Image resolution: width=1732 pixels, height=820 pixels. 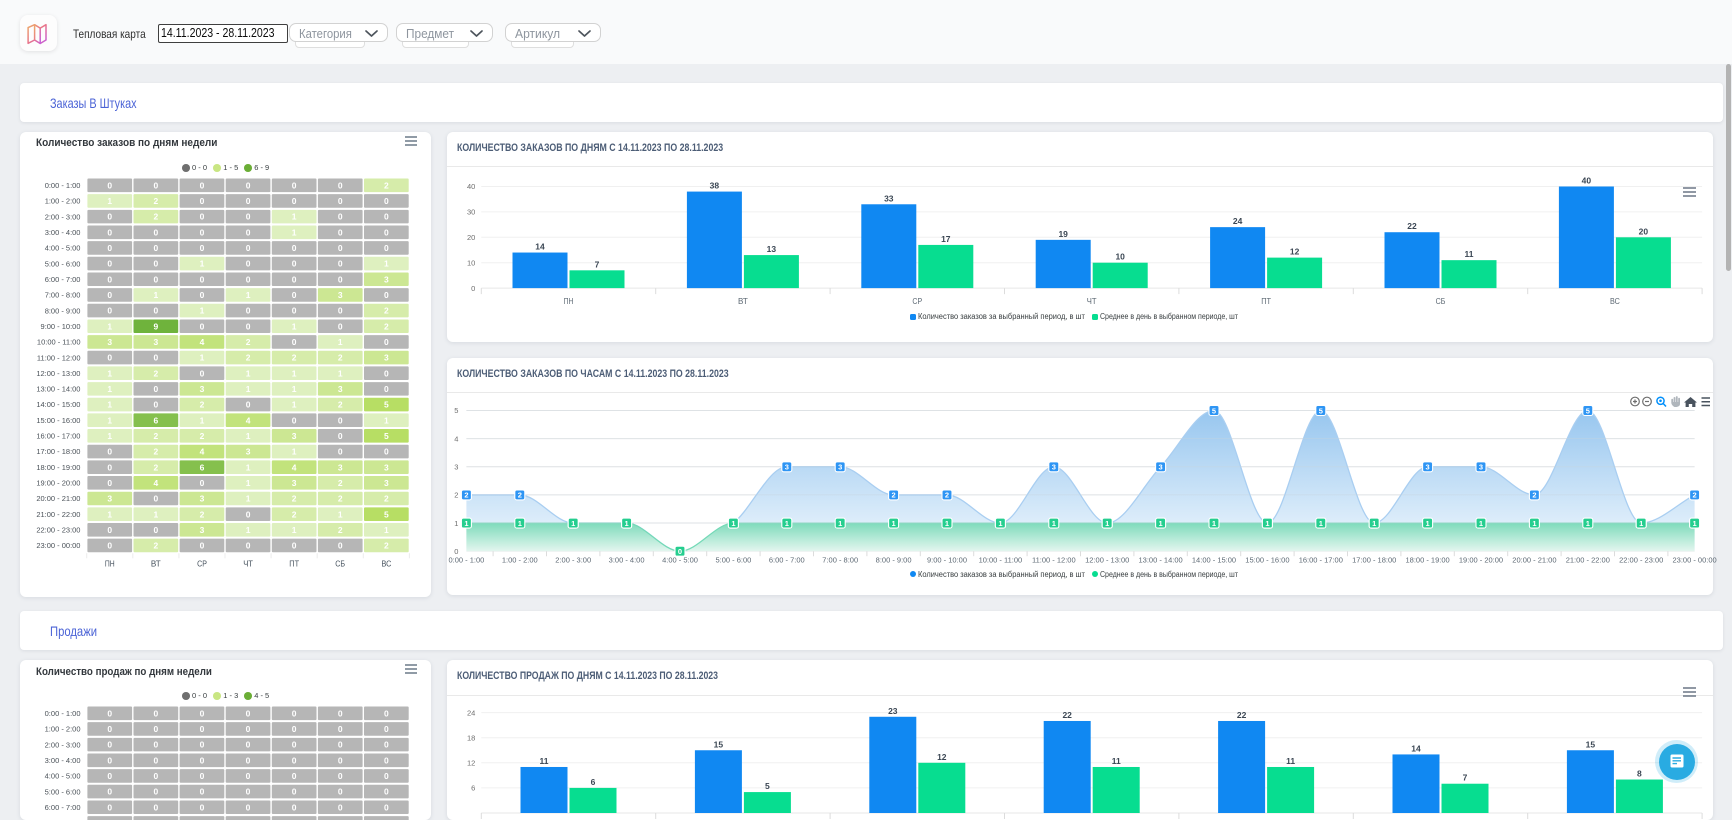 What do you see at coordinates (201, 451) in the screenshot?
I see `svg-text: 4` at bounding box center [201, 451].